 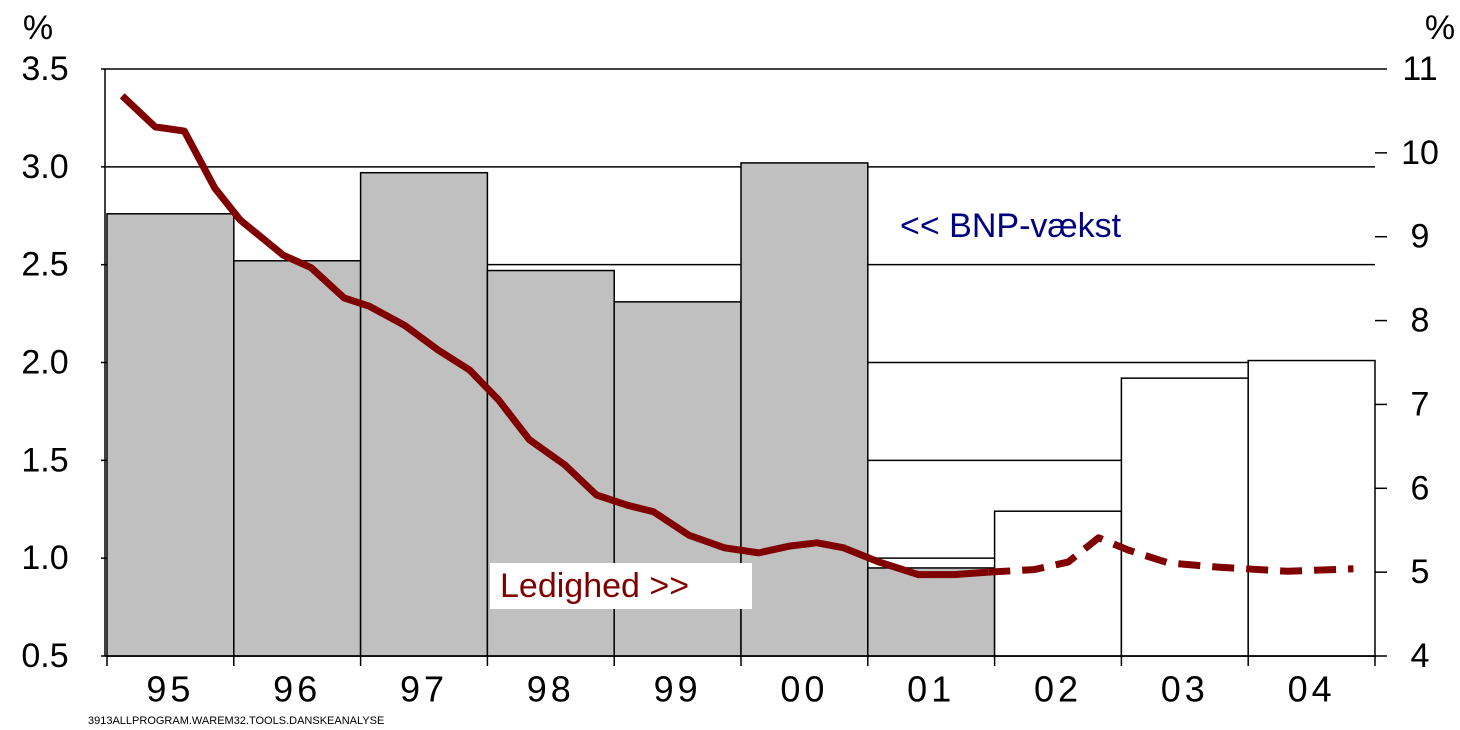 I want to click on y2-tick-label: 9, so click(x=1420, y=237).